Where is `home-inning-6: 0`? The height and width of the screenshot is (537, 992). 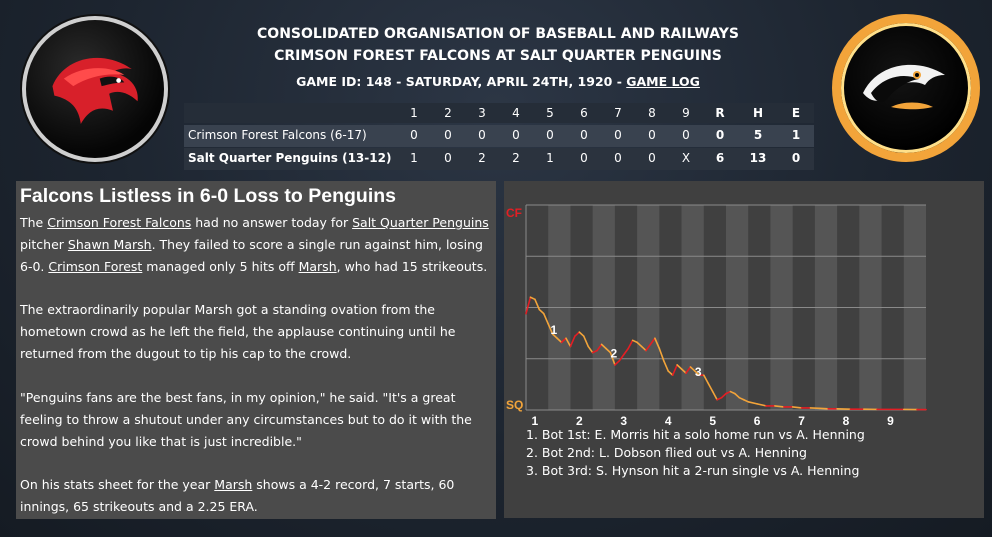
home-inning-6: 0 is located at coordinates (584, 158).